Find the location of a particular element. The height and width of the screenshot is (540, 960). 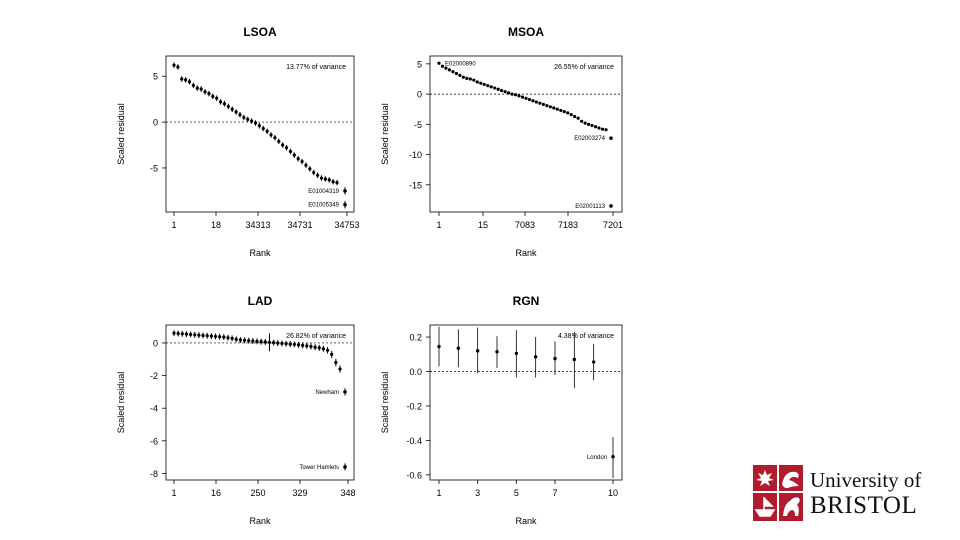

crest-sun-icon is located at coordinates (765, 478).